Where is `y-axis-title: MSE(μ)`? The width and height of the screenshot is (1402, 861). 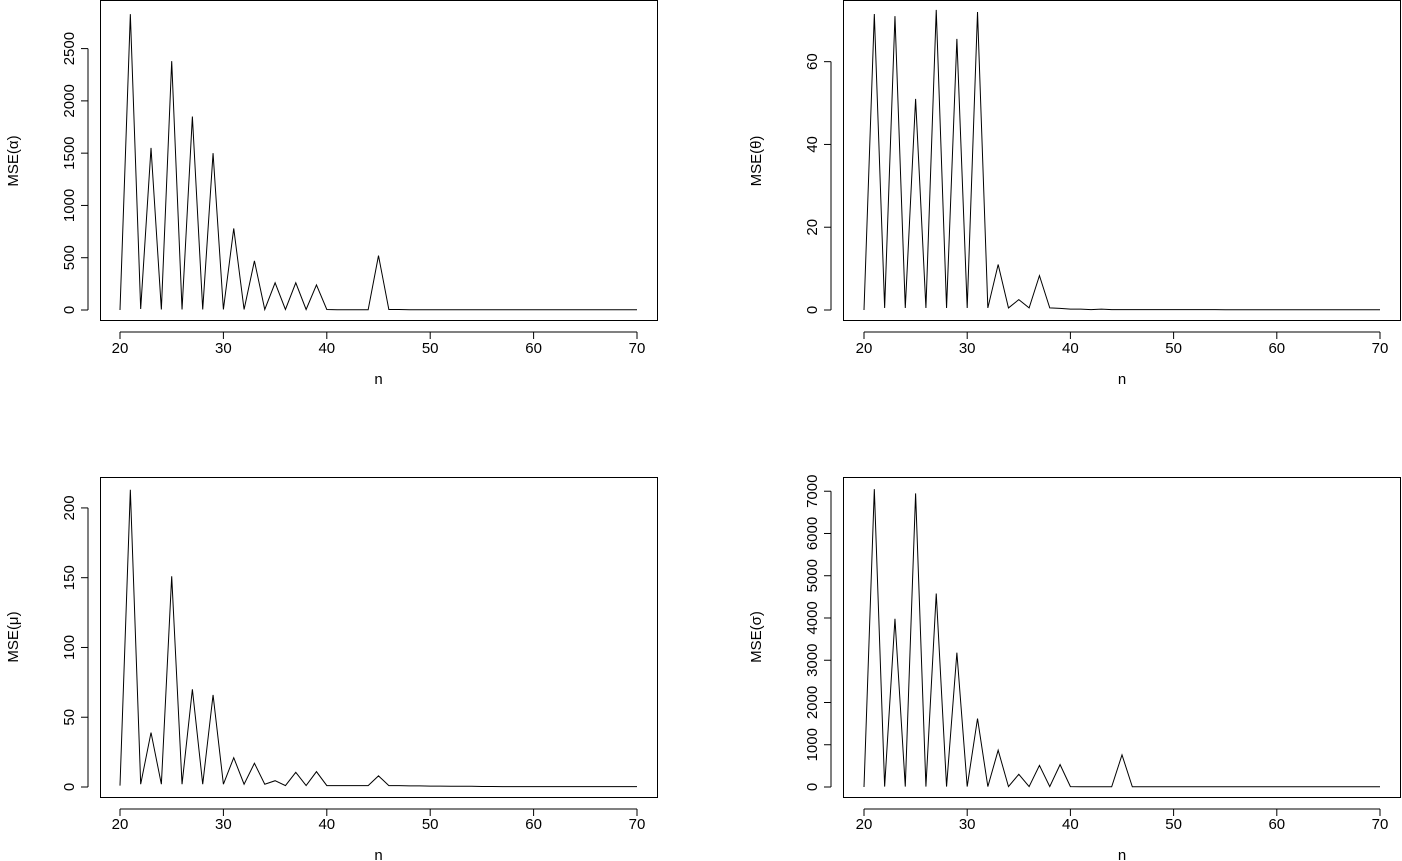
y-axis-title: MSE(μ) is located at coordinates (13, 636).